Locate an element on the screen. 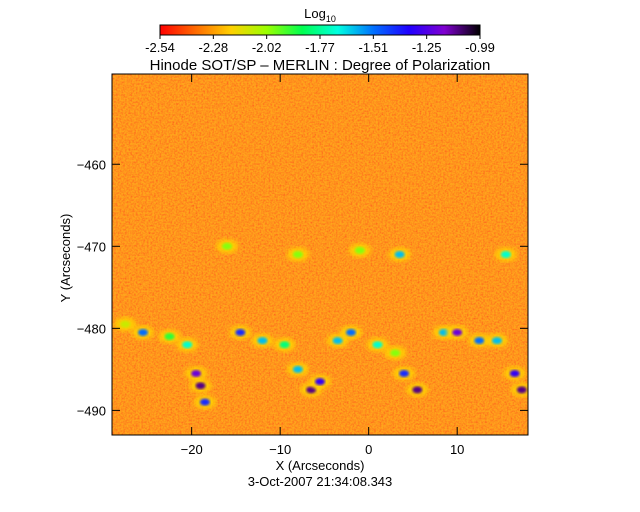 This screenshot has width=640, height=512. x-tick-label: −10 is located at coordinates (280, 449).